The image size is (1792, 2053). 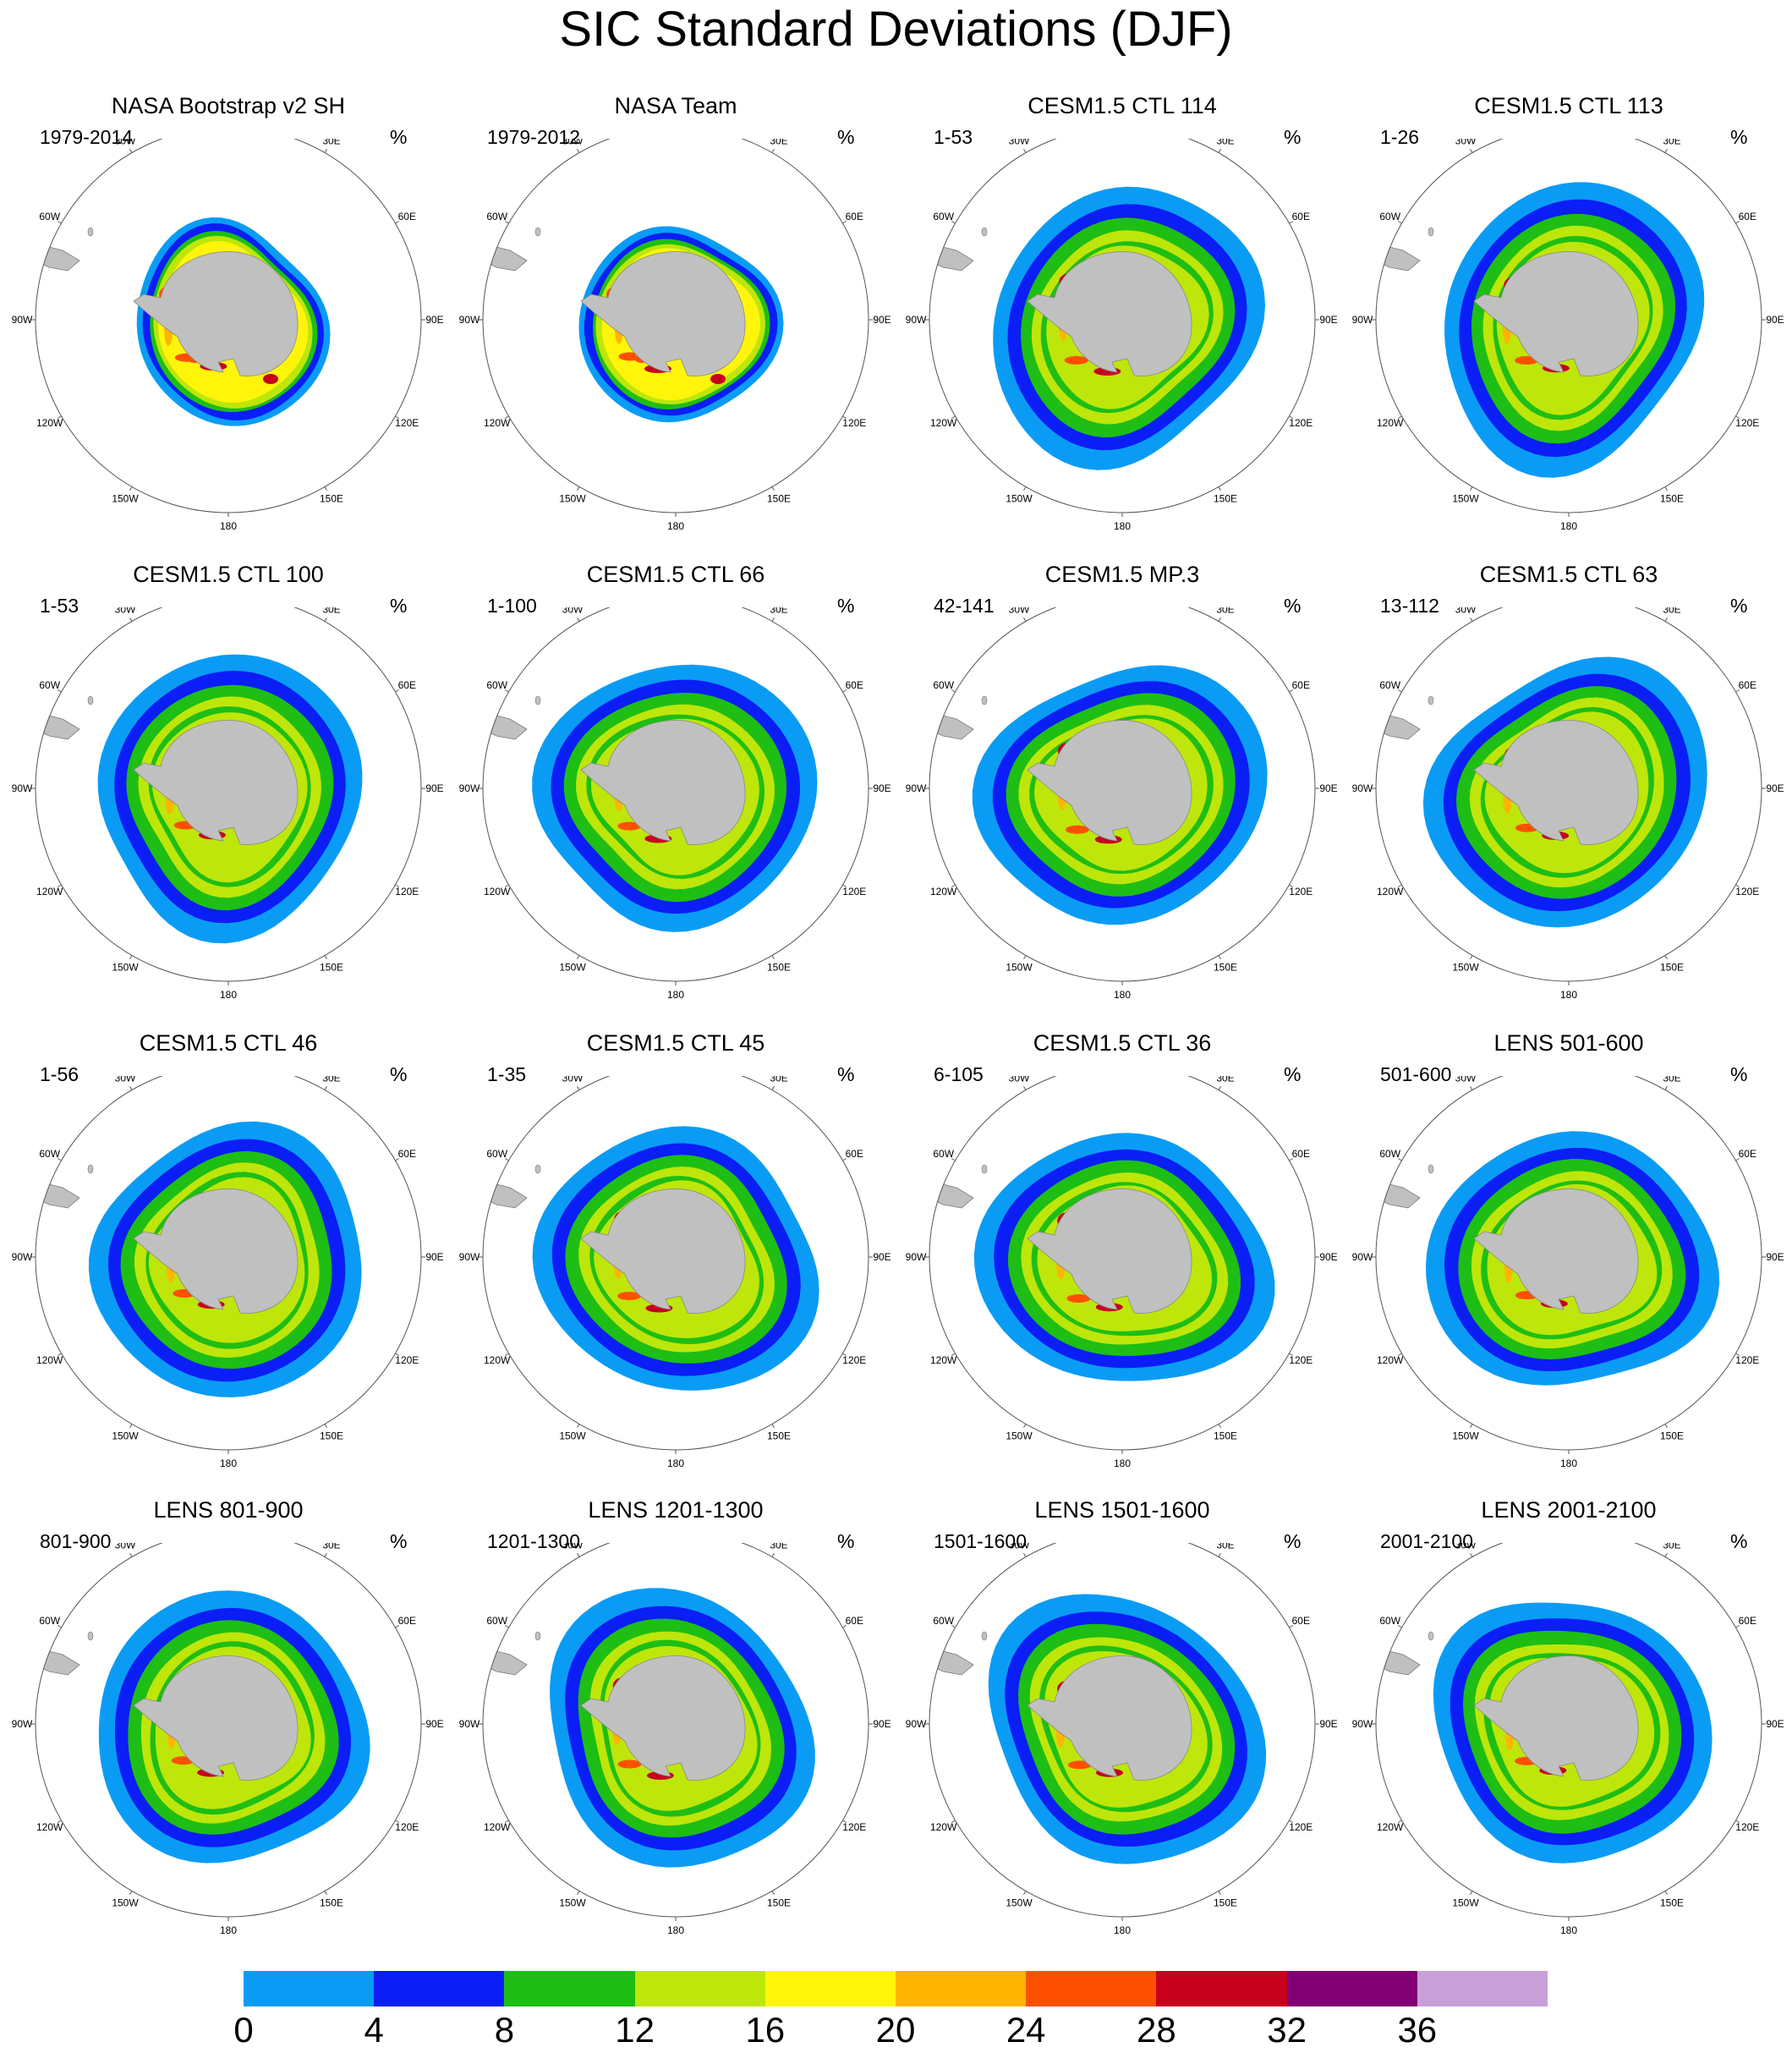 I want to click on colorbar-tick-label: 24, so click(x=1026, y=2030).